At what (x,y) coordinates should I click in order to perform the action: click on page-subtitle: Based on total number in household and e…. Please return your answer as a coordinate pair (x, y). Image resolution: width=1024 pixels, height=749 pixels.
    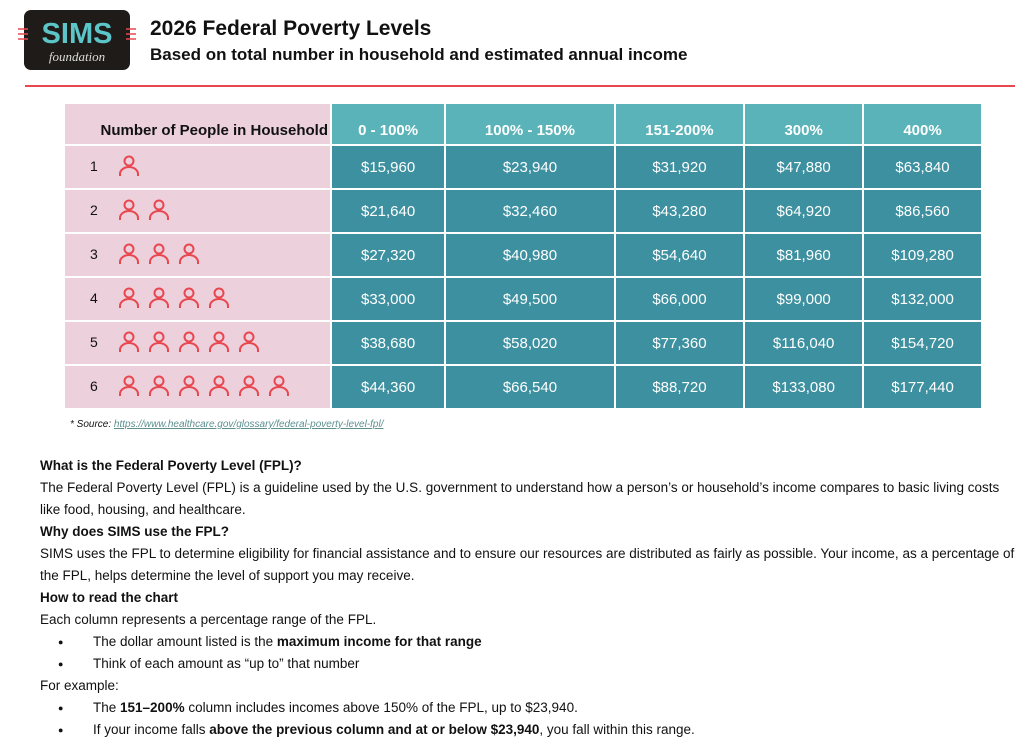
    Looking at the image, I should click on (419, 54).